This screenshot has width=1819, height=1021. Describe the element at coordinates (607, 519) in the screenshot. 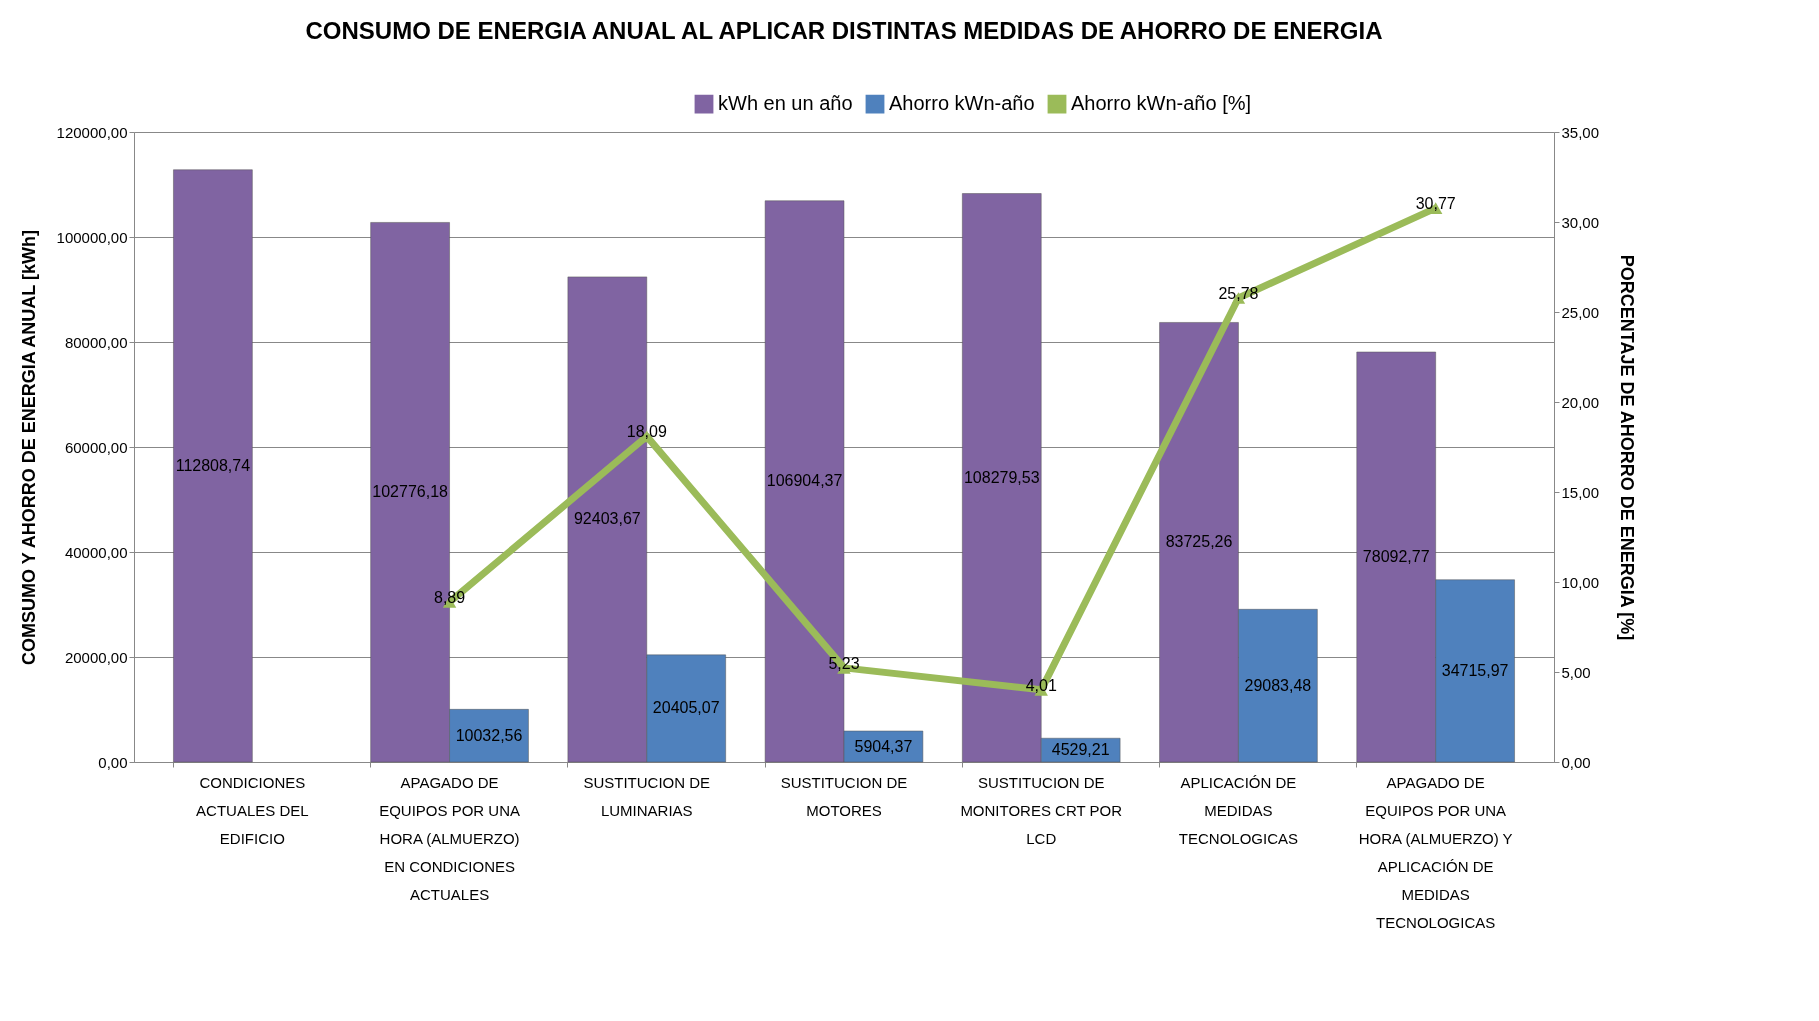

I see `data-label: 92403,67` at that location.